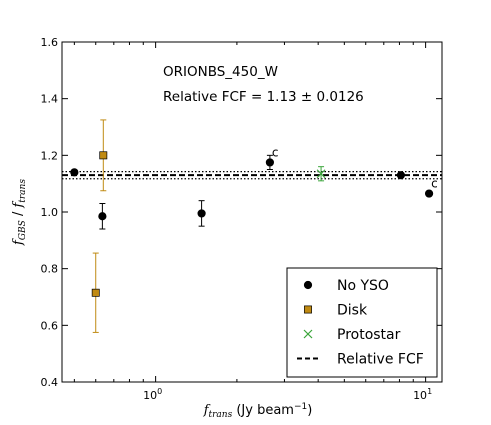  Describe the element at coordinates (263, 410) in the screenshot. I see `x-axis-label-unit: (Jy beam` at that location.